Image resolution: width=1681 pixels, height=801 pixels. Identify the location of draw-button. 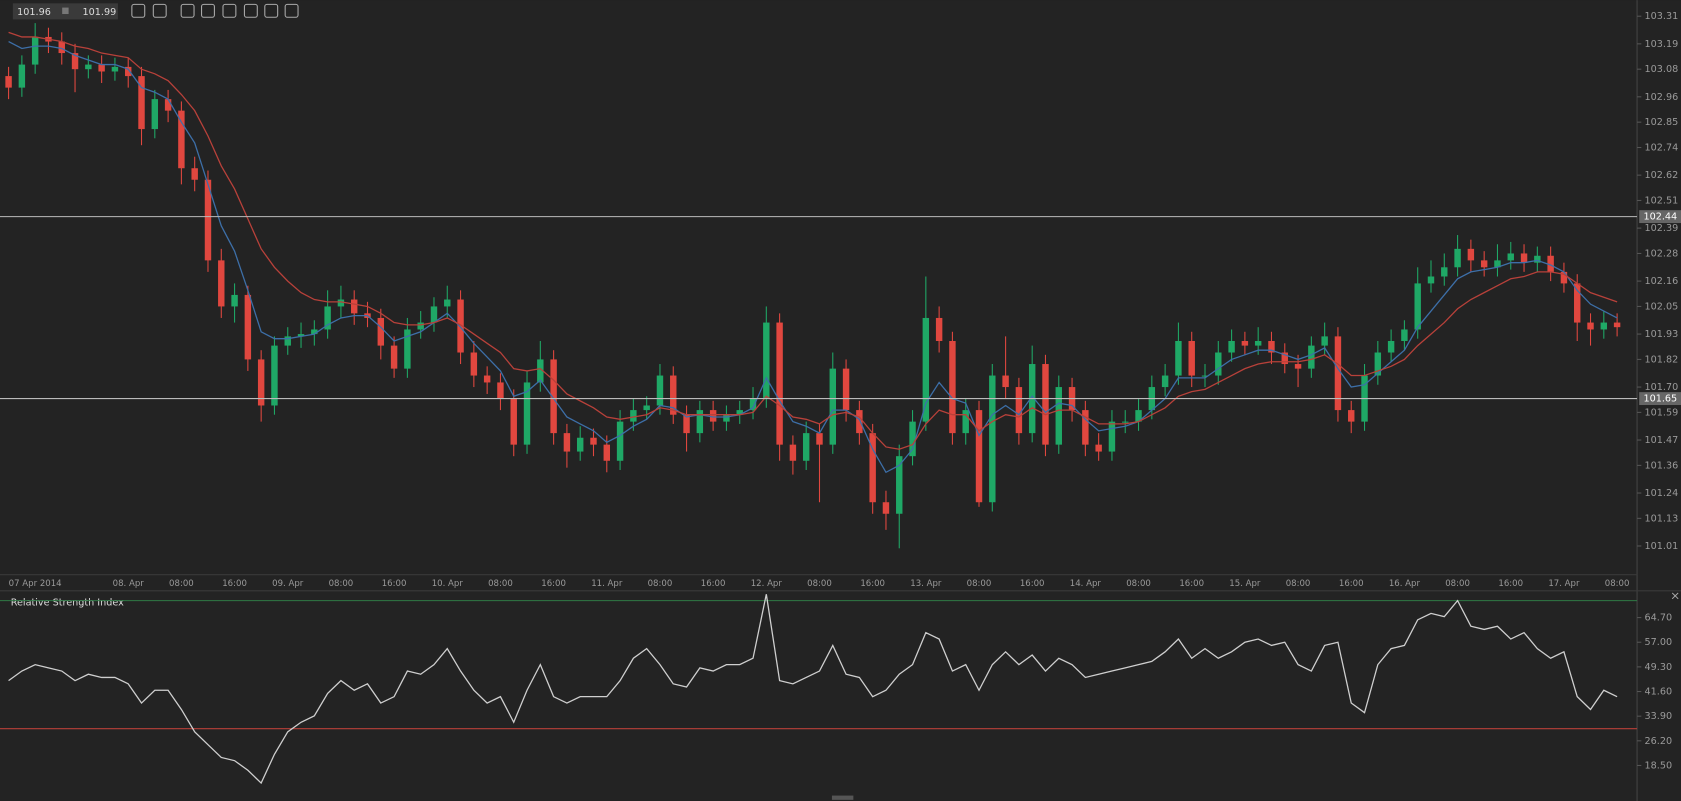
(291, 10).